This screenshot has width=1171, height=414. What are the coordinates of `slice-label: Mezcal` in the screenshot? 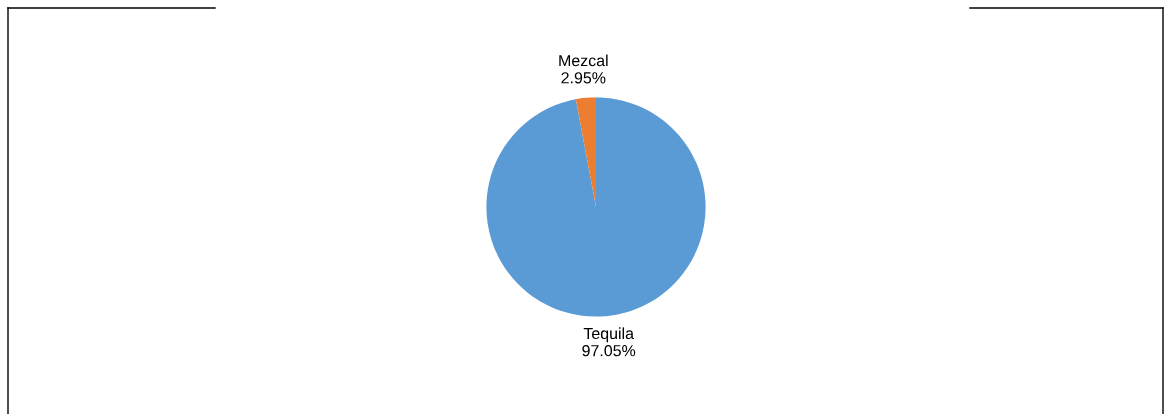 It's located at (583, 60).